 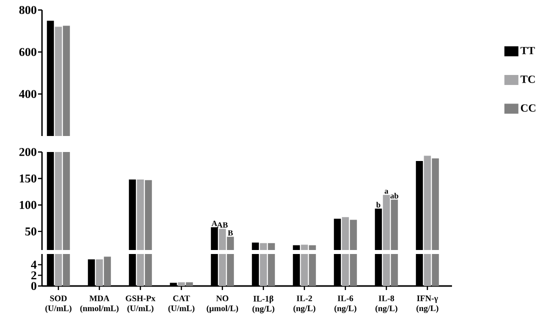 I want to click on x-tick-label: CAT (U/mL), so click(x=181, y=304).